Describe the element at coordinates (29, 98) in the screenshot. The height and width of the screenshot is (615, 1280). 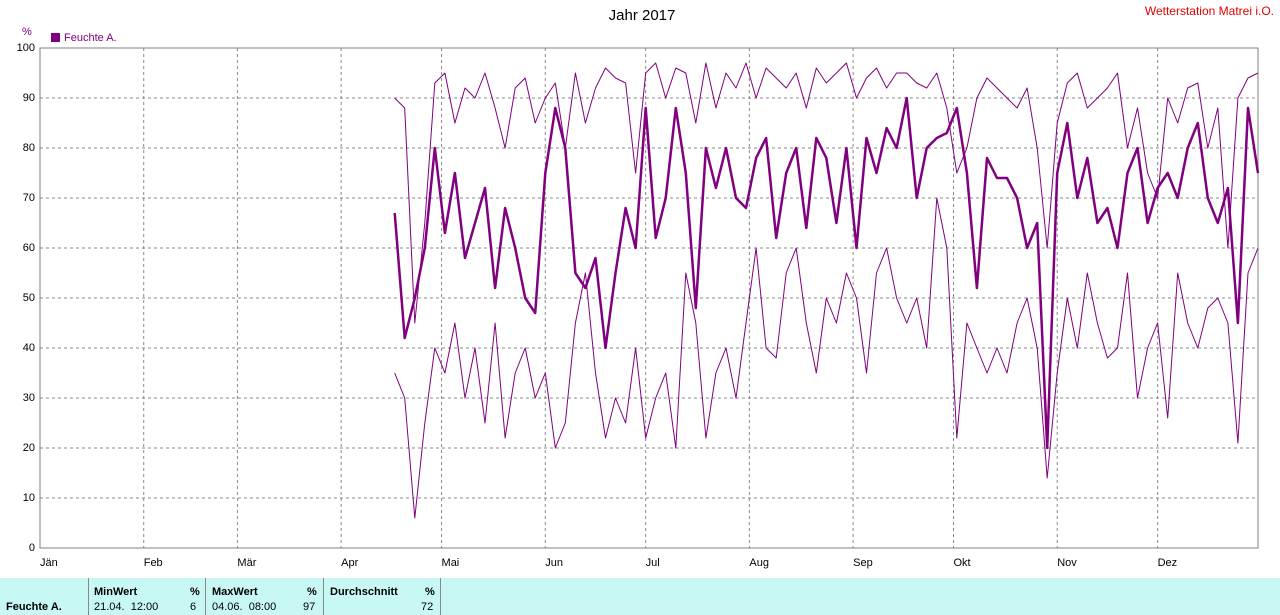
I see `y-tick-label: 90` at that location.